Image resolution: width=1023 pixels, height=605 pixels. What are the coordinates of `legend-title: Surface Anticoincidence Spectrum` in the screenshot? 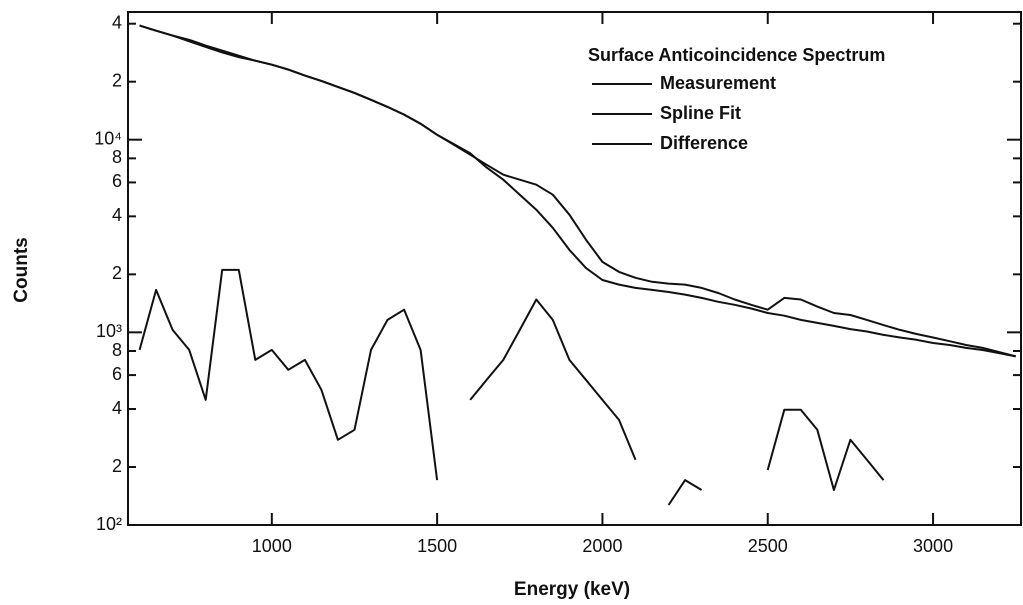 It's located at (736, 55).